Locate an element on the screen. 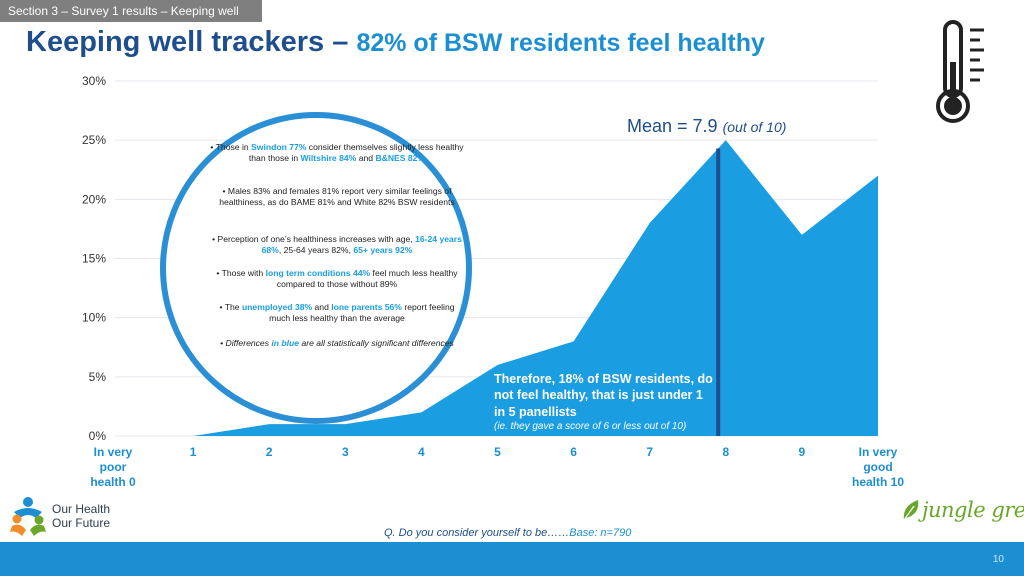  highlight-text: in blue is located at coordinates (285, 343).